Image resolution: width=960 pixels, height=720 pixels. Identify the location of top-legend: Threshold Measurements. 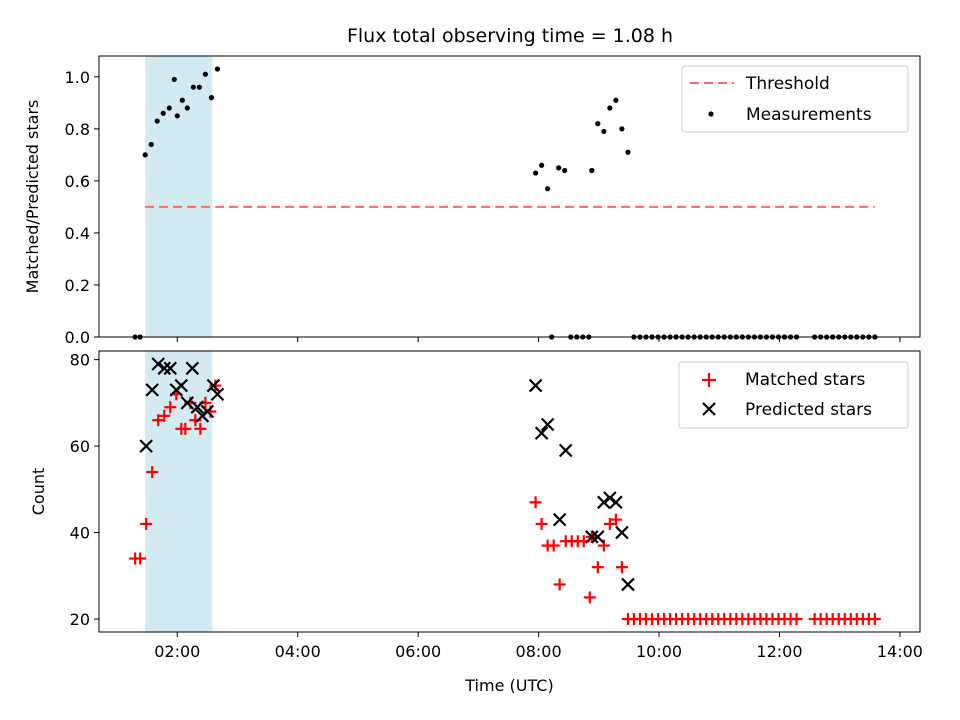
(795, 99).